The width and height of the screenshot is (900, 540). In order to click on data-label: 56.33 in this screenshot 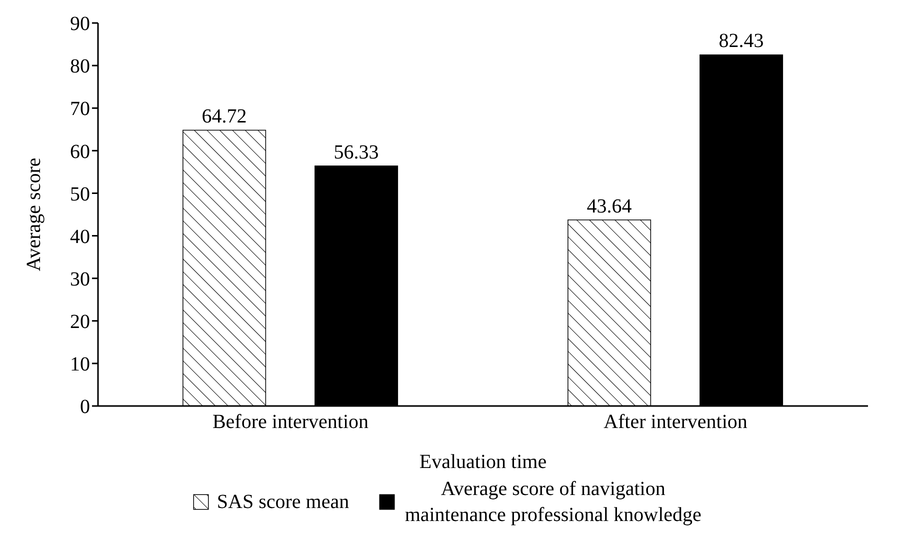, I will do `click(356, 152)`.